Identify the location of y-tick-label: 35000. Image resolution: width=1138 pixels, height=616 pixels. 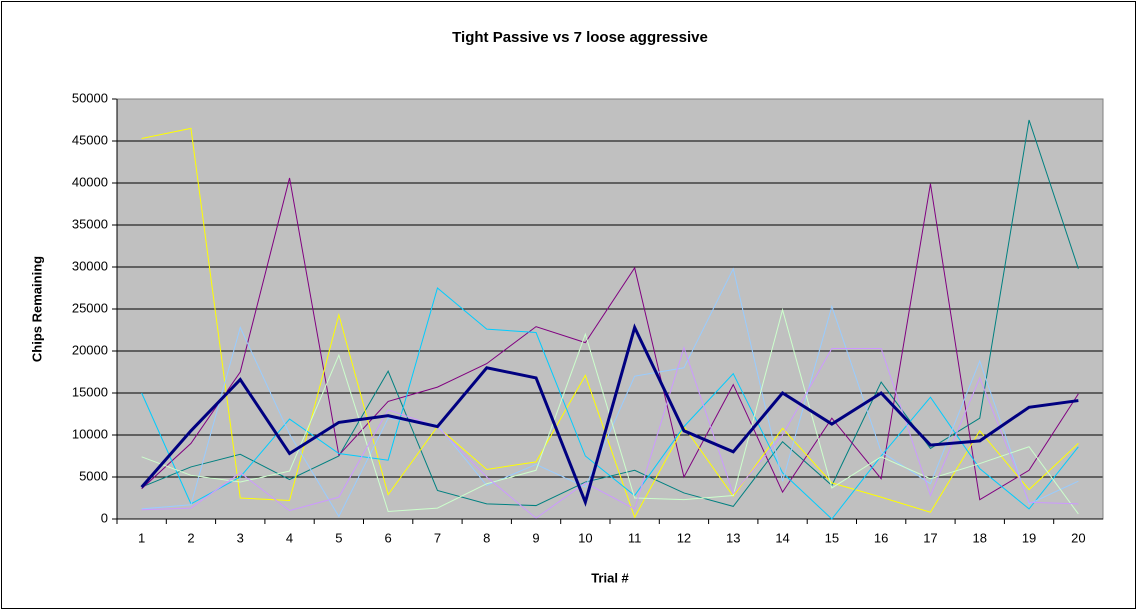
(90, 223).